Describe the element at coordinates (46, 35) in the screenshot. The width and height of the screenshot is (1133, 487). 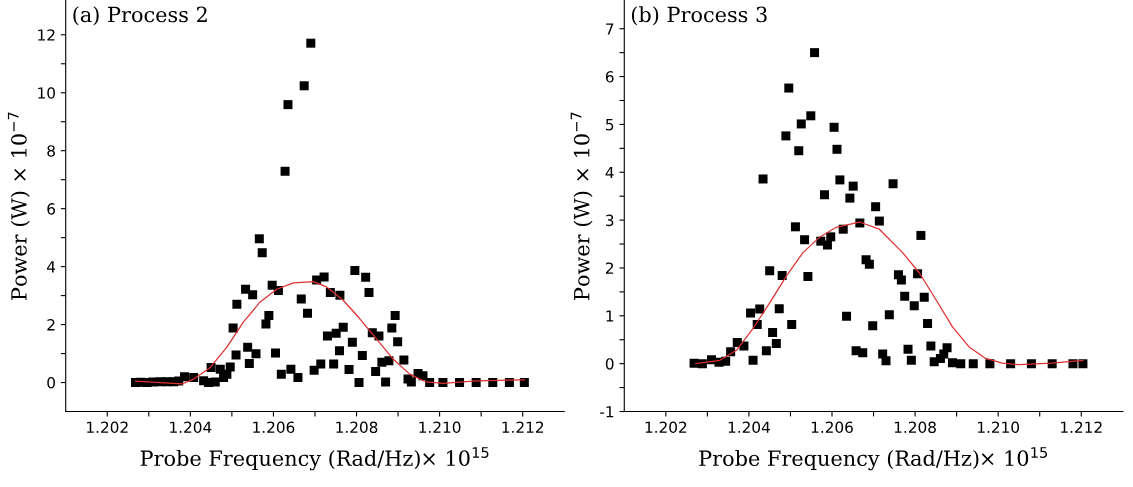
I see `y-tick-label: 12` at that location.